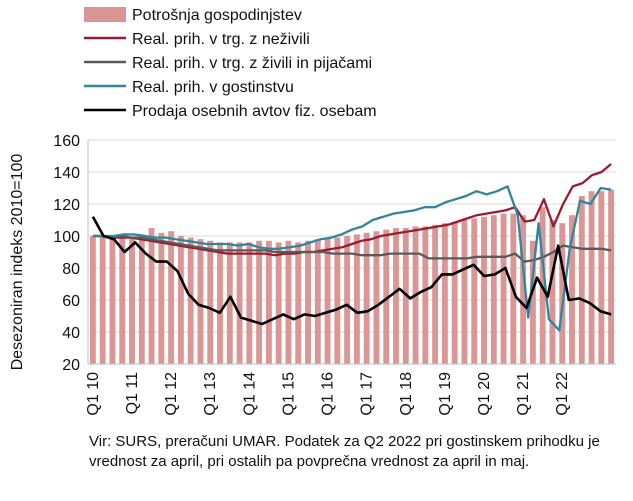 The width and height of the screenshot is (633, 501). Describe the element at coordinates (445, 394) in the screenshot. I see `x-tick-label: Q1 19` at that location.